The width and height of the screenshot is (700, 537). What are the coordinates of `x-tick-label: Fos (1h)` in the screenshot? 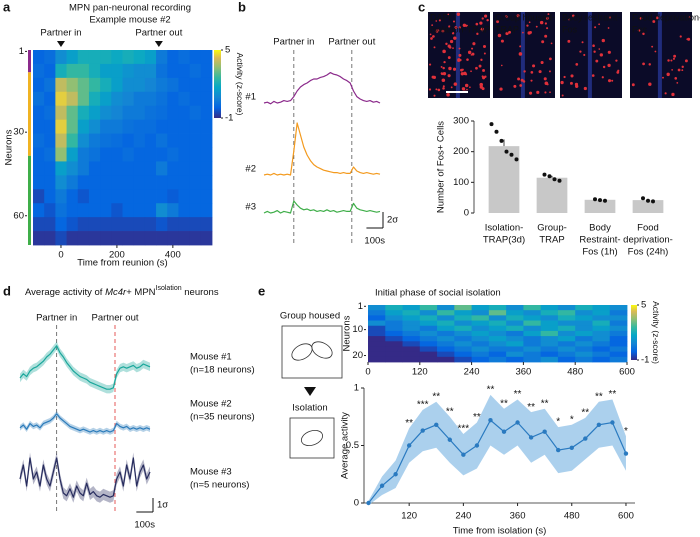 It's located at (599, 252).